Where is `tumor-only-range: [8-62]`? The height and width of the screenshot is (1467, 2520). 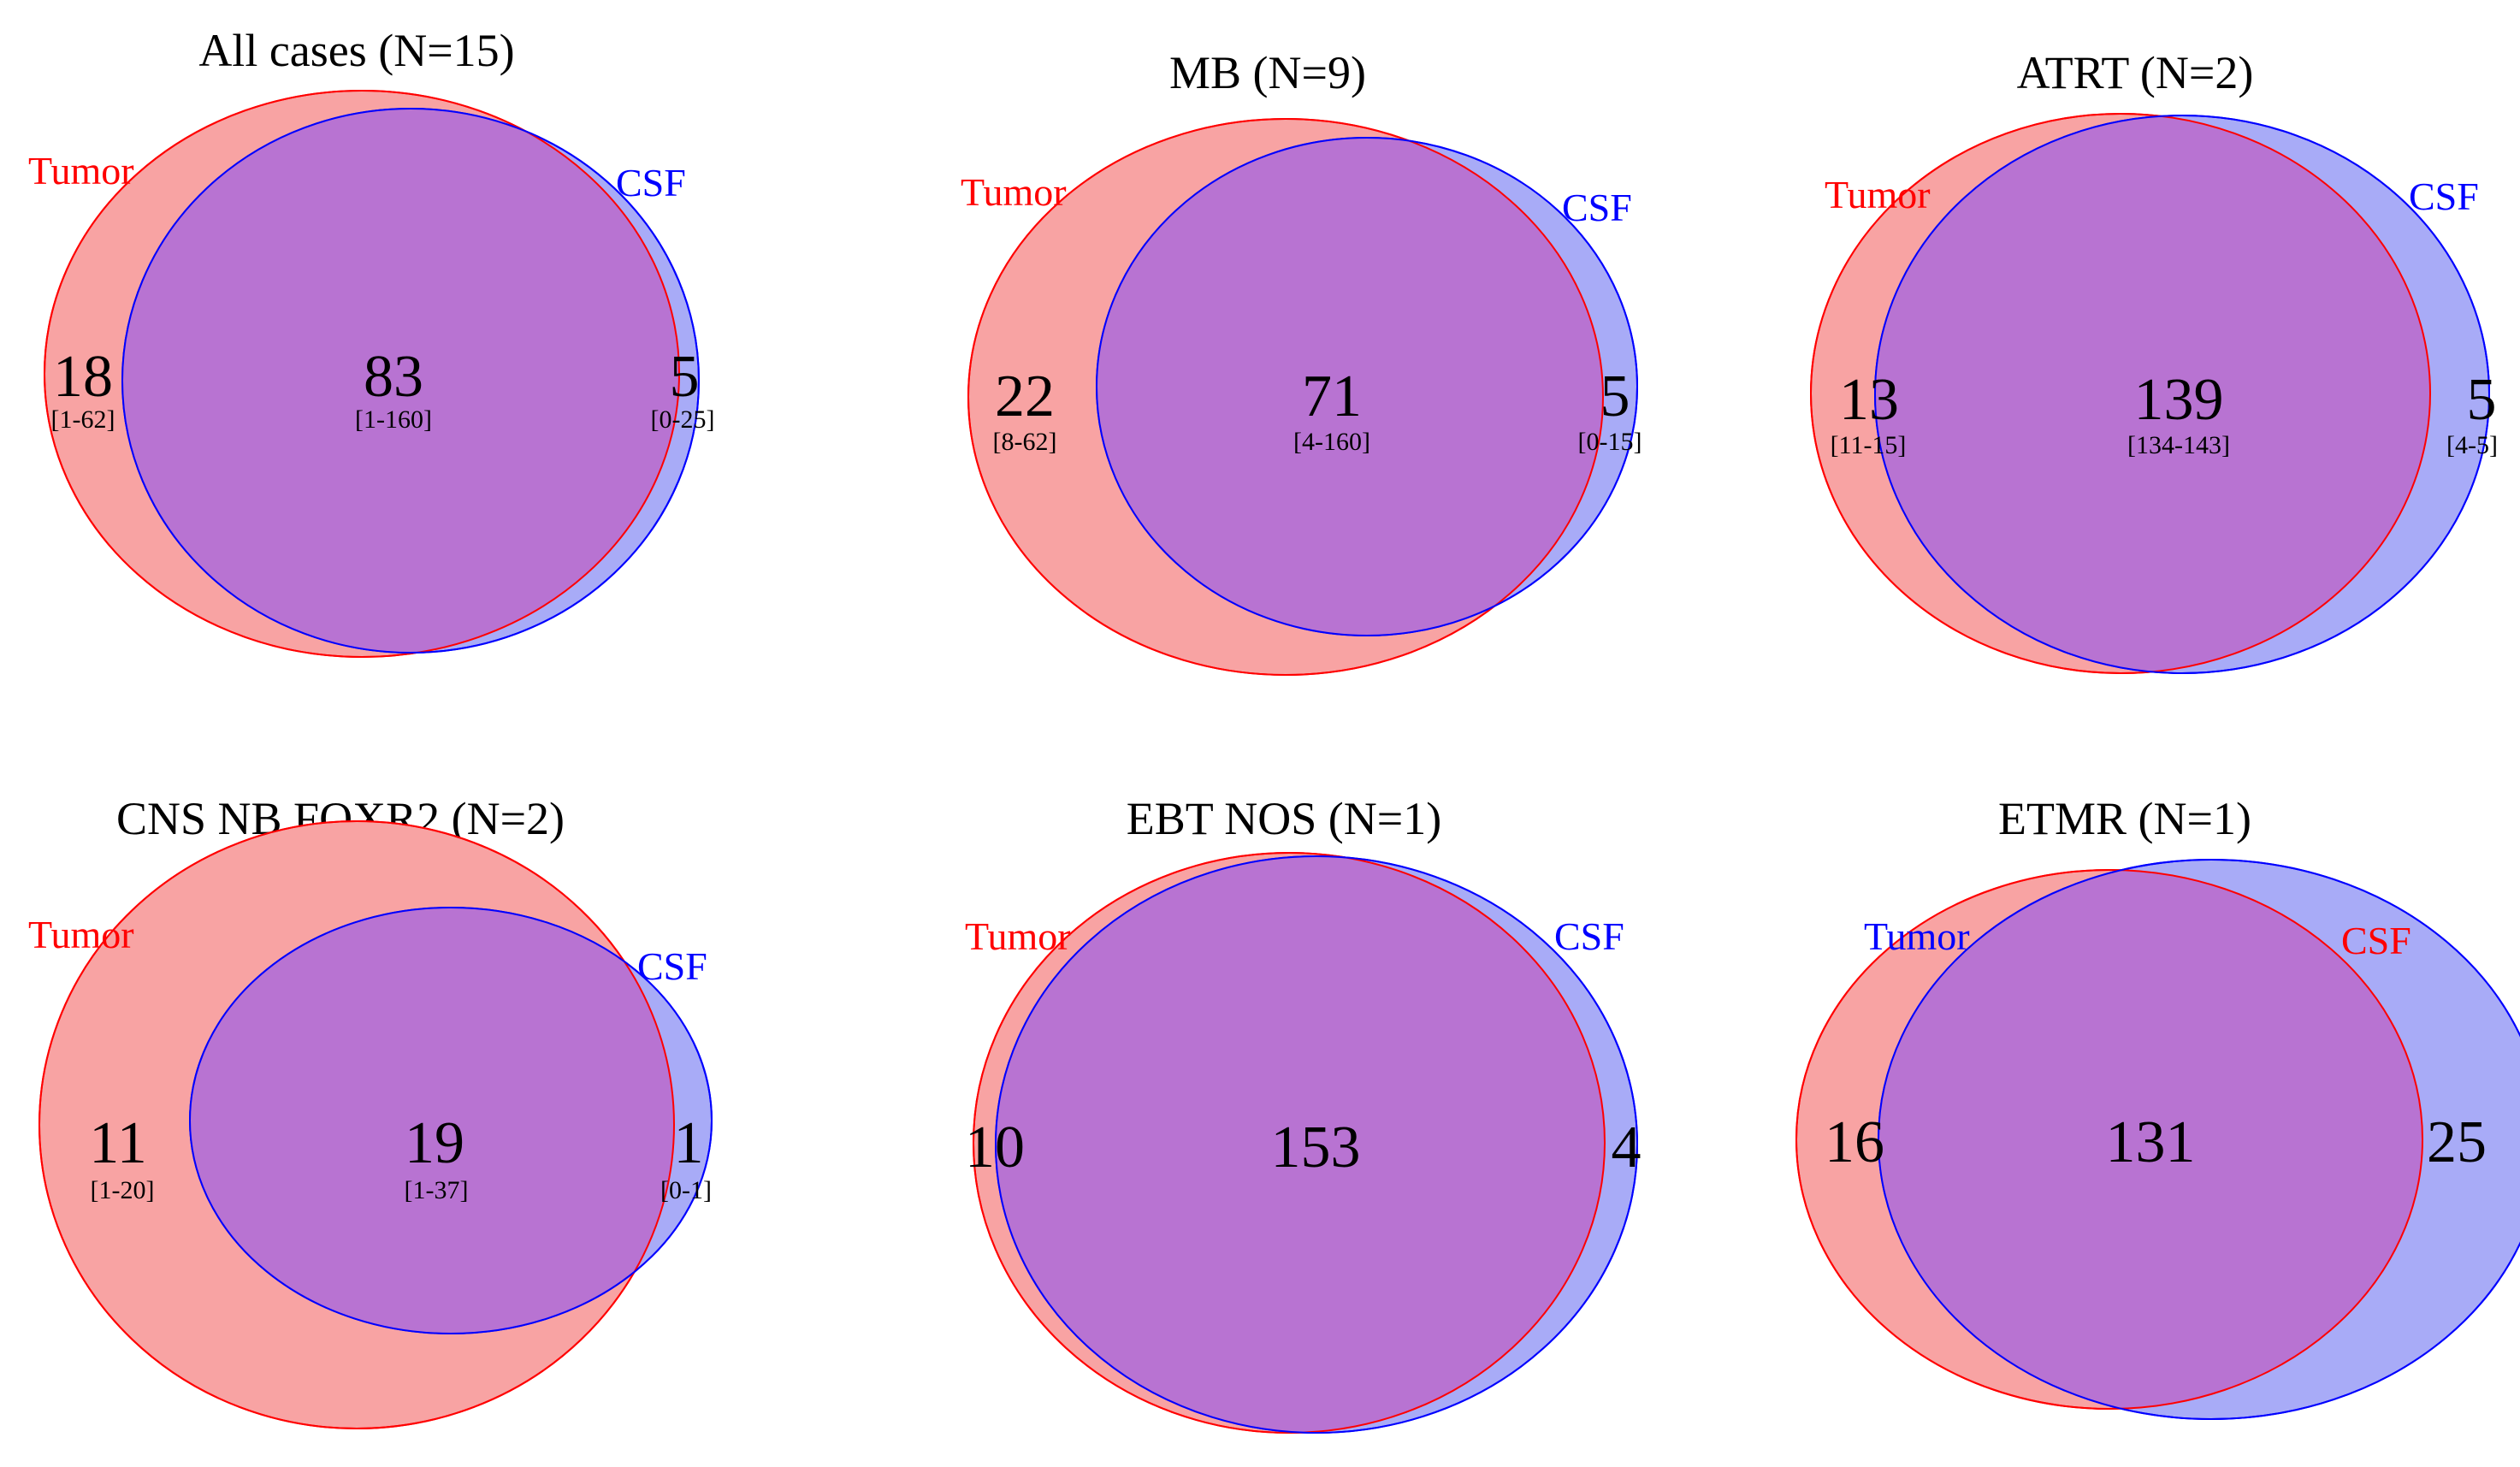 tumor-only-range: [8-62] is located at coordinates (1025, 442).